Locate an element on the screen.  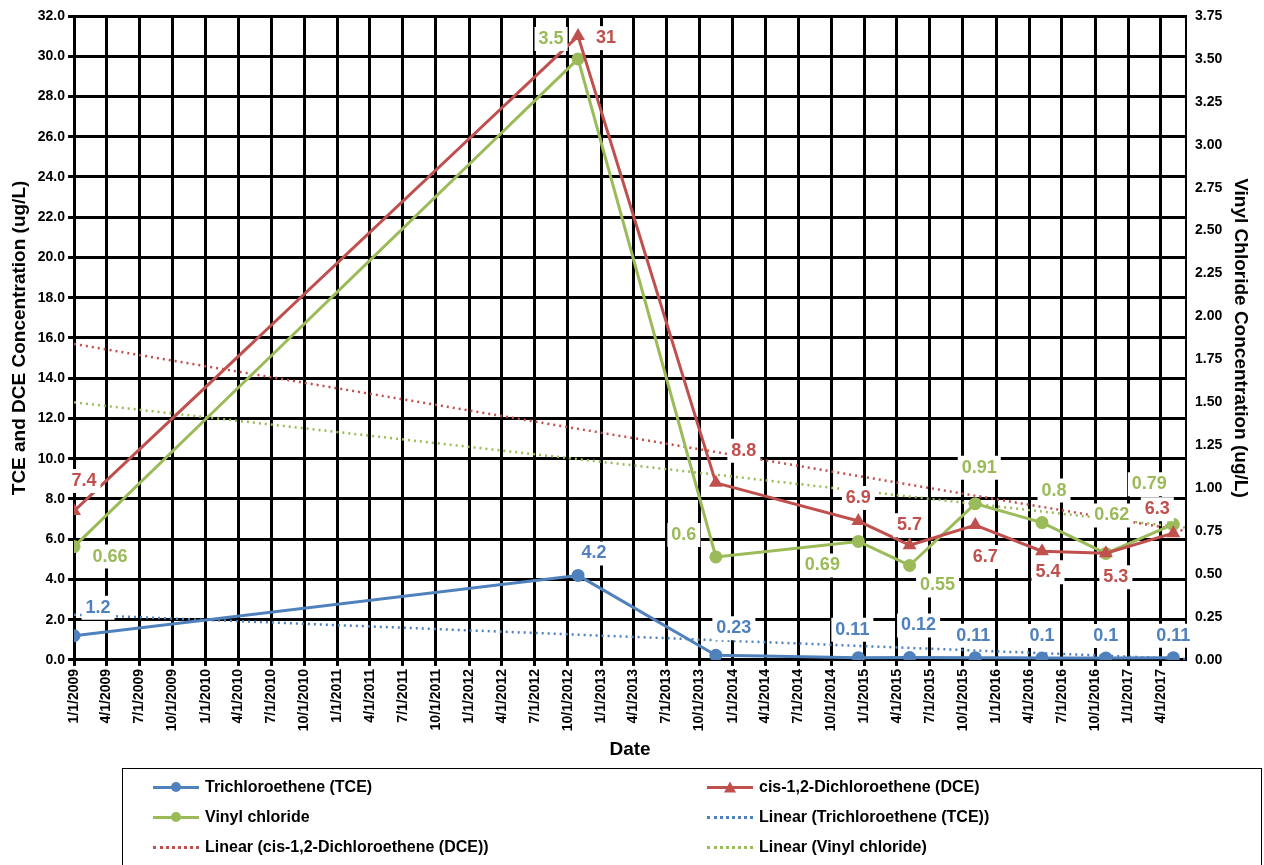
x-tick-label: 4/1/2010 is located at coordinates (237, 696).